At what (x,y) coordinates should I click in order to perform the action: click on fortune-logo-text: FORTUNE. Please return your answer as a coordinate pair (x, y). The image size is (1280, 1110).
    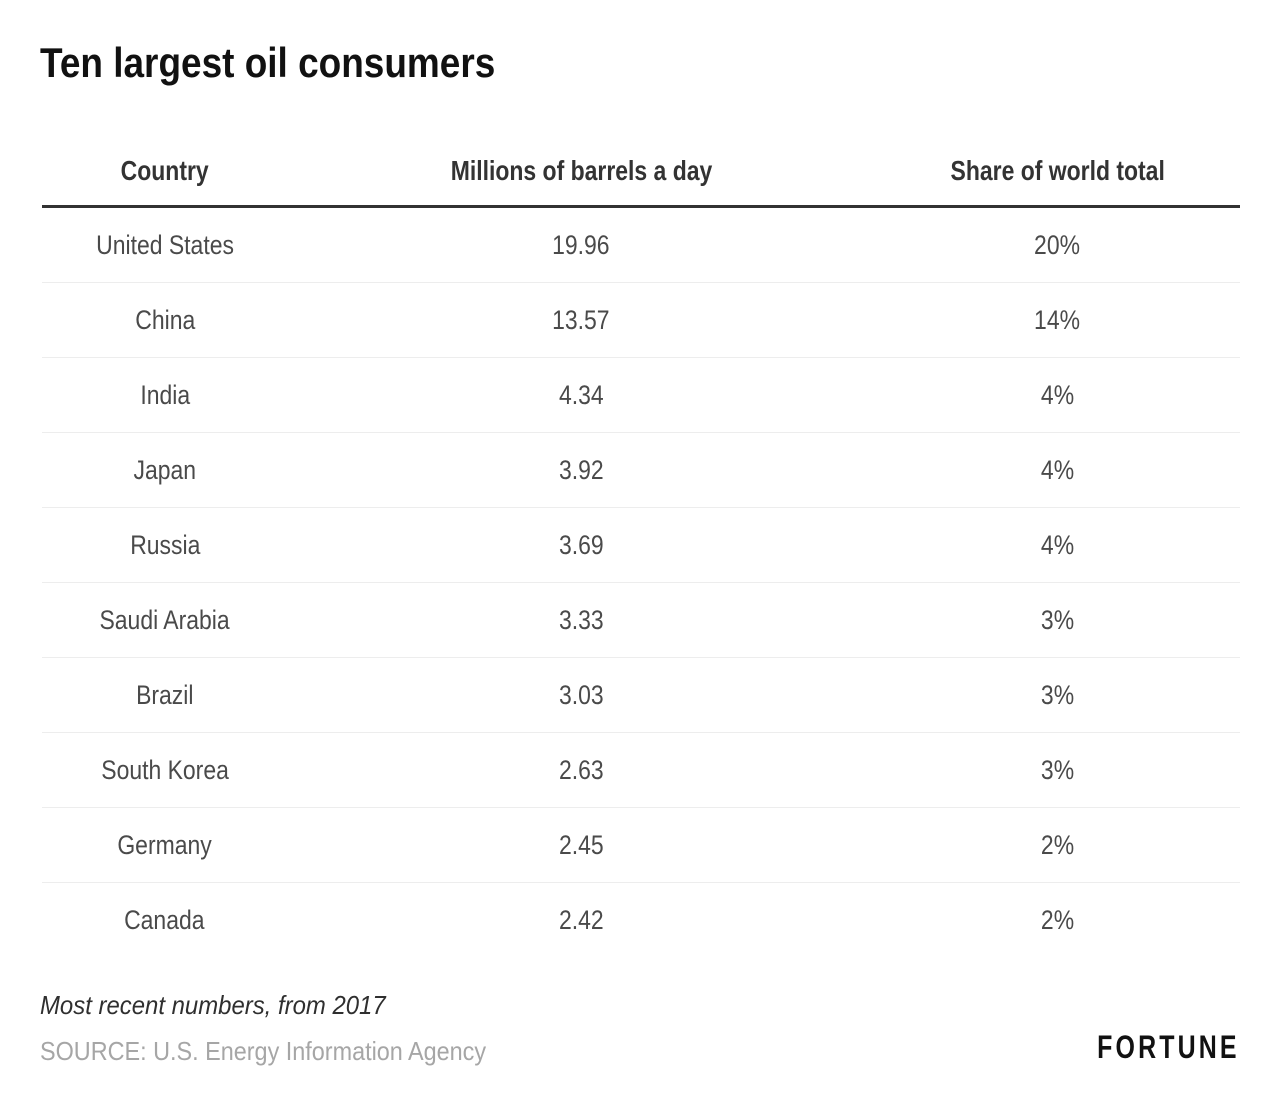
    Looking at the image, I should click on (1168, 1047).